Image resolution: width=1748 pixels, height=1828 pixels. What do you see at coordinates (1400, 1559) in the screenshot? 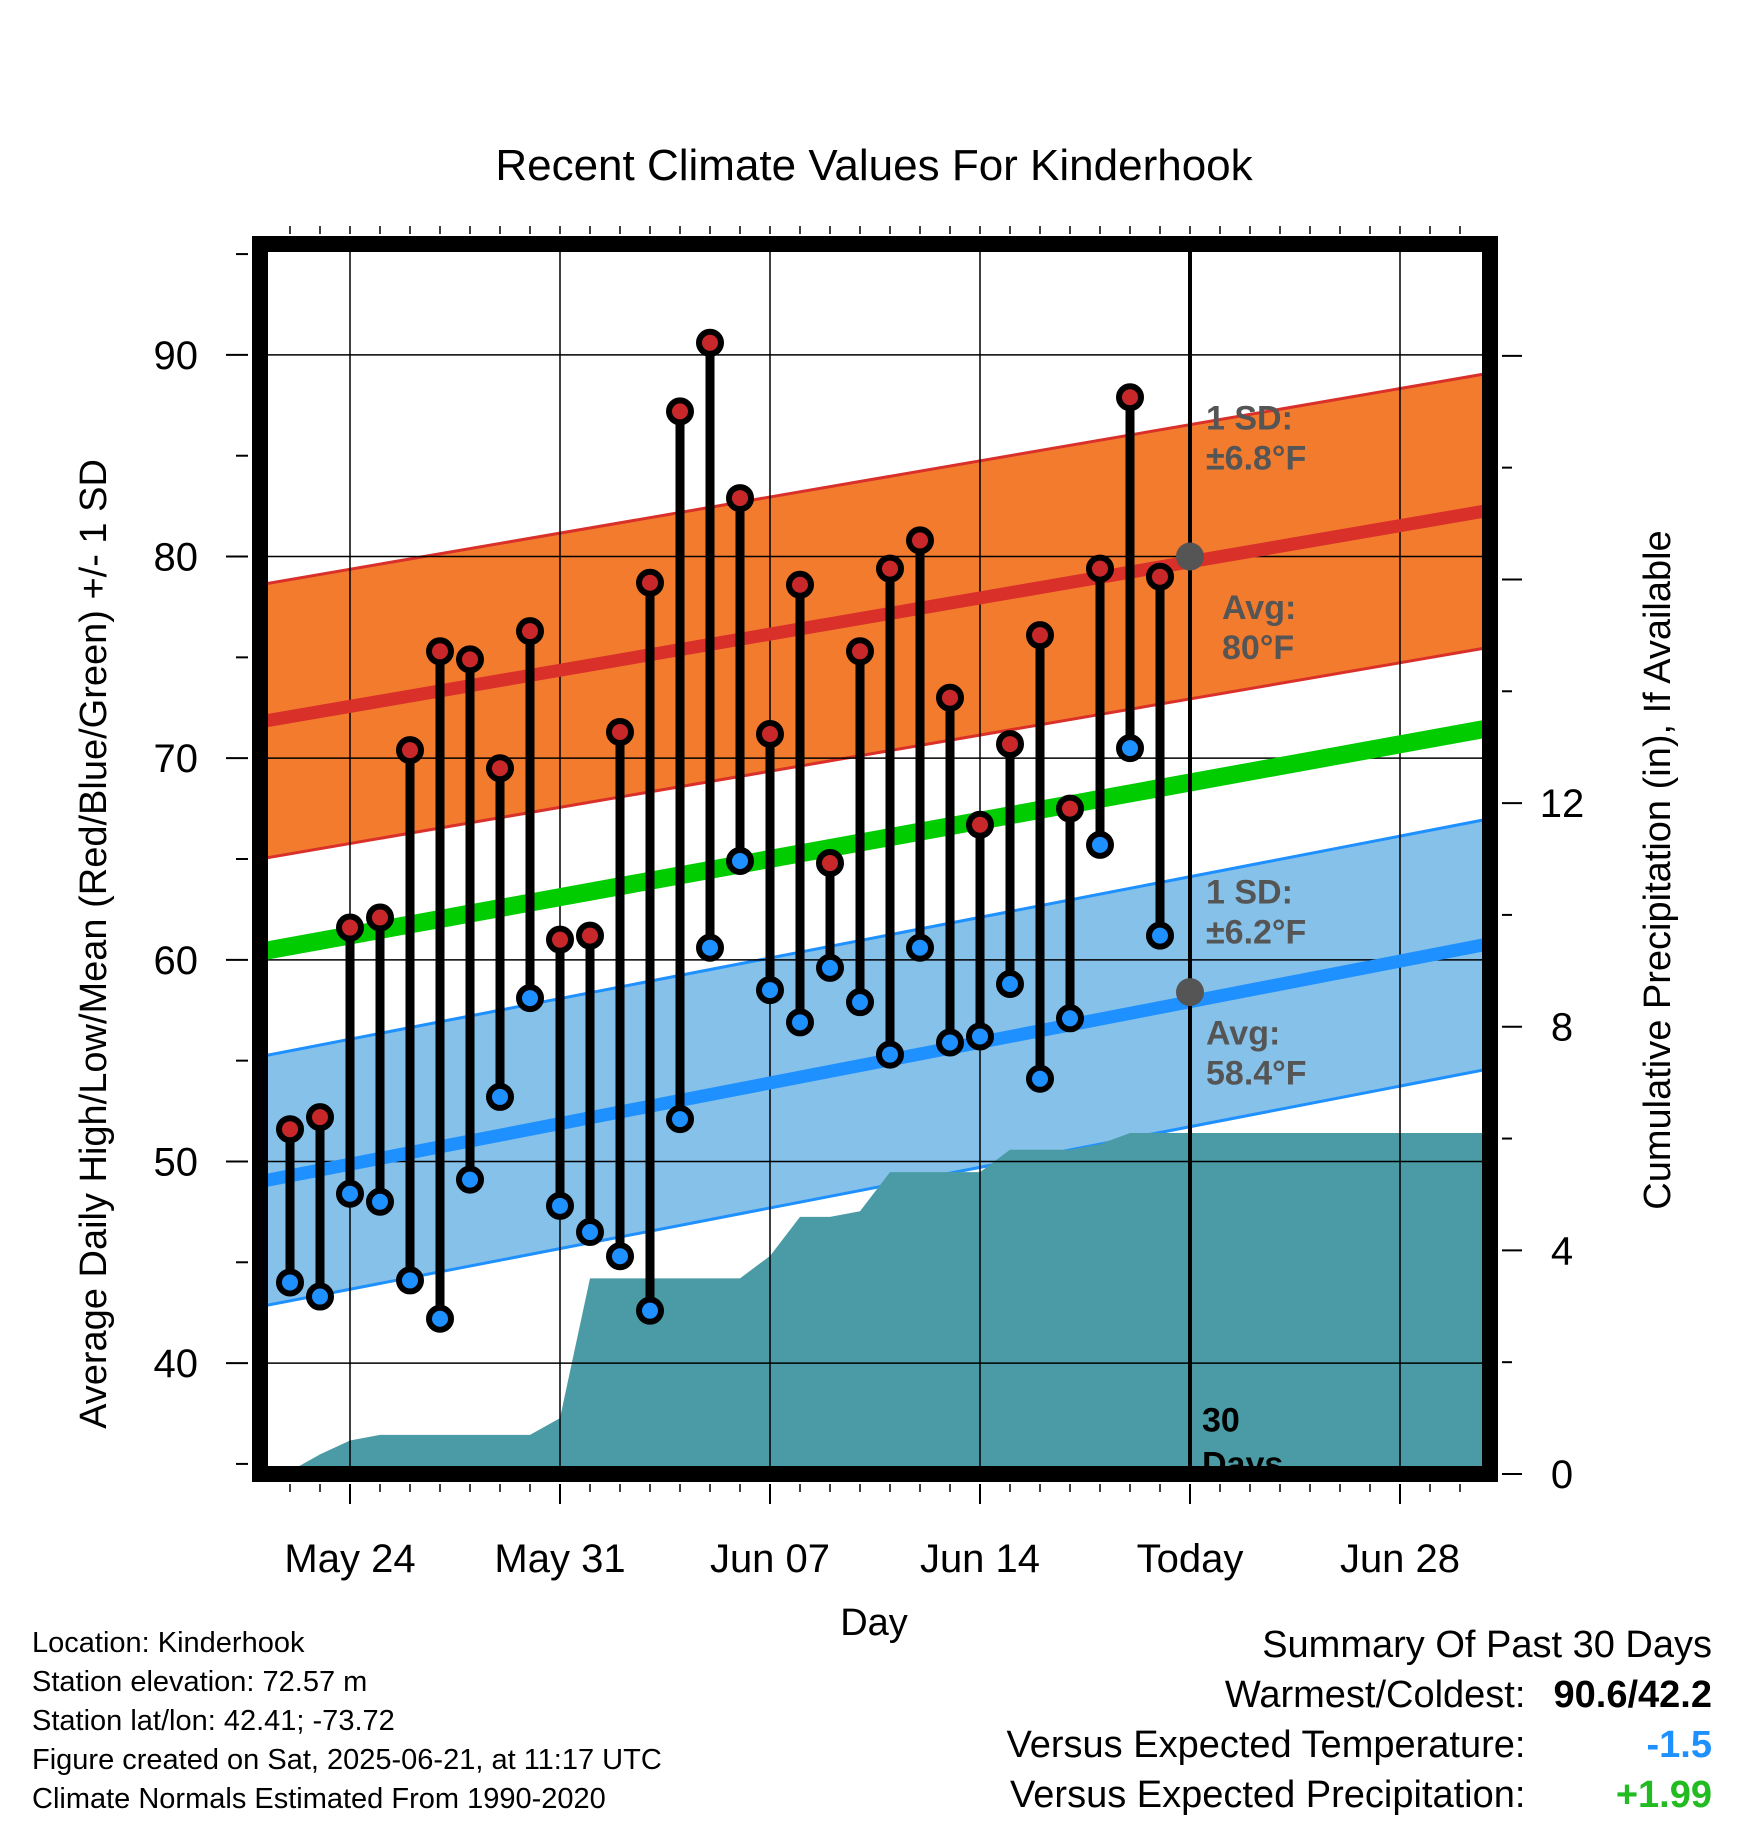
I see `x-tick-label: Jun 28` at bounding box center [1400, 1559].